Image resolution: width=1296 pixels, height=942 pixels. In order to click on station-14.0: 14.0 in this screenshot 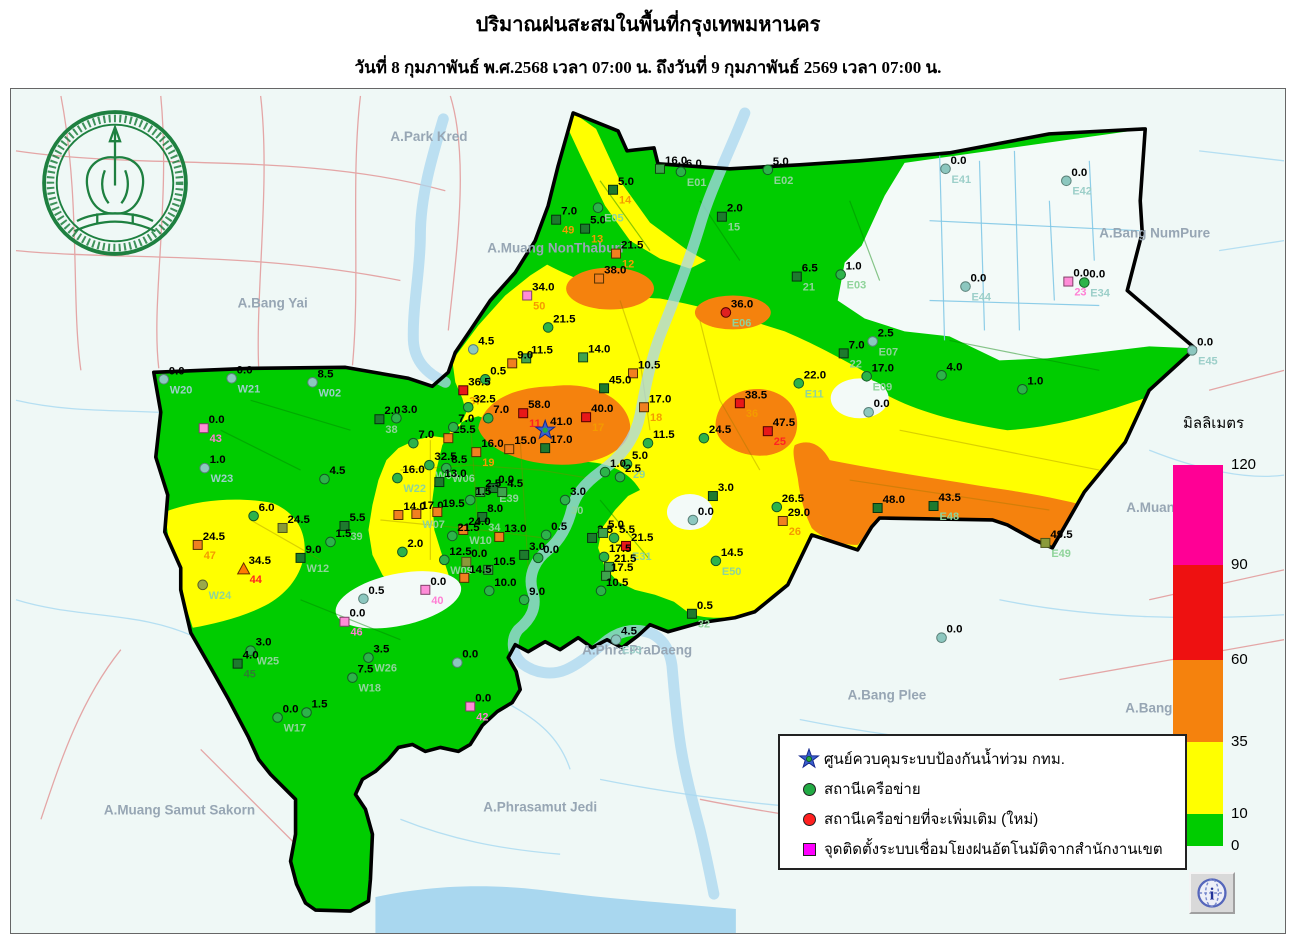, I will do `click(409, 510)`.